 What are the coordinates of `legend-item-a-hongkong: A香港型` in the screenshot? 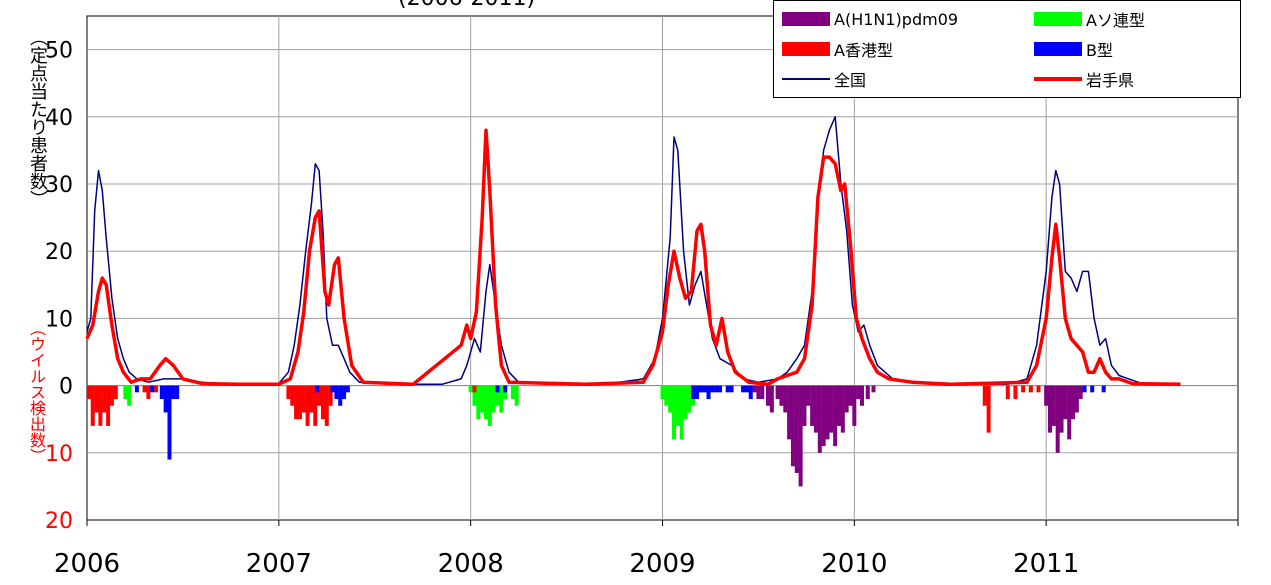 It's located at (837, 49).